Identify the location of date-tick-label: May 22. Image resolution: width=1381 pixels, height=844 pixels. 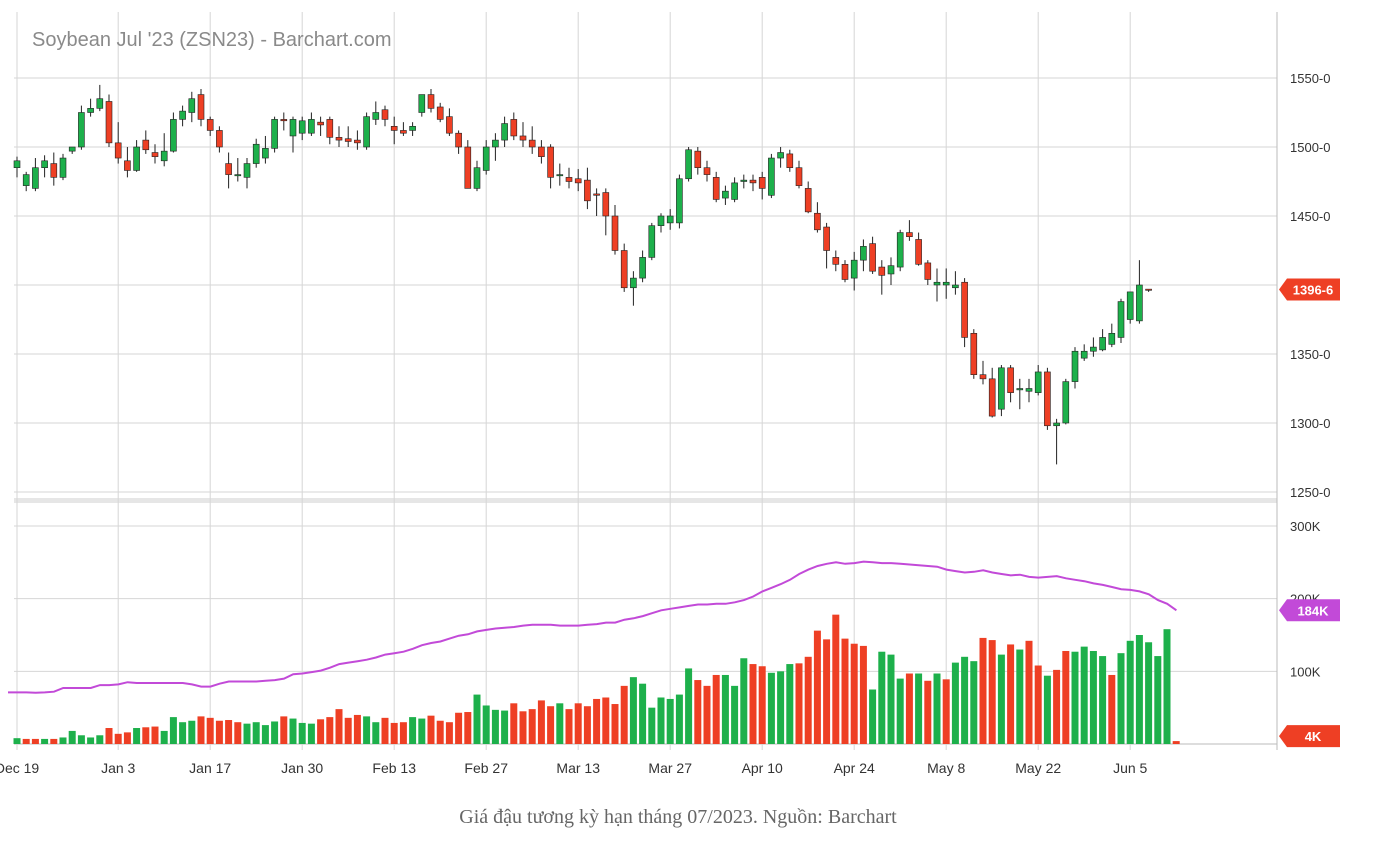
(1038, 768).